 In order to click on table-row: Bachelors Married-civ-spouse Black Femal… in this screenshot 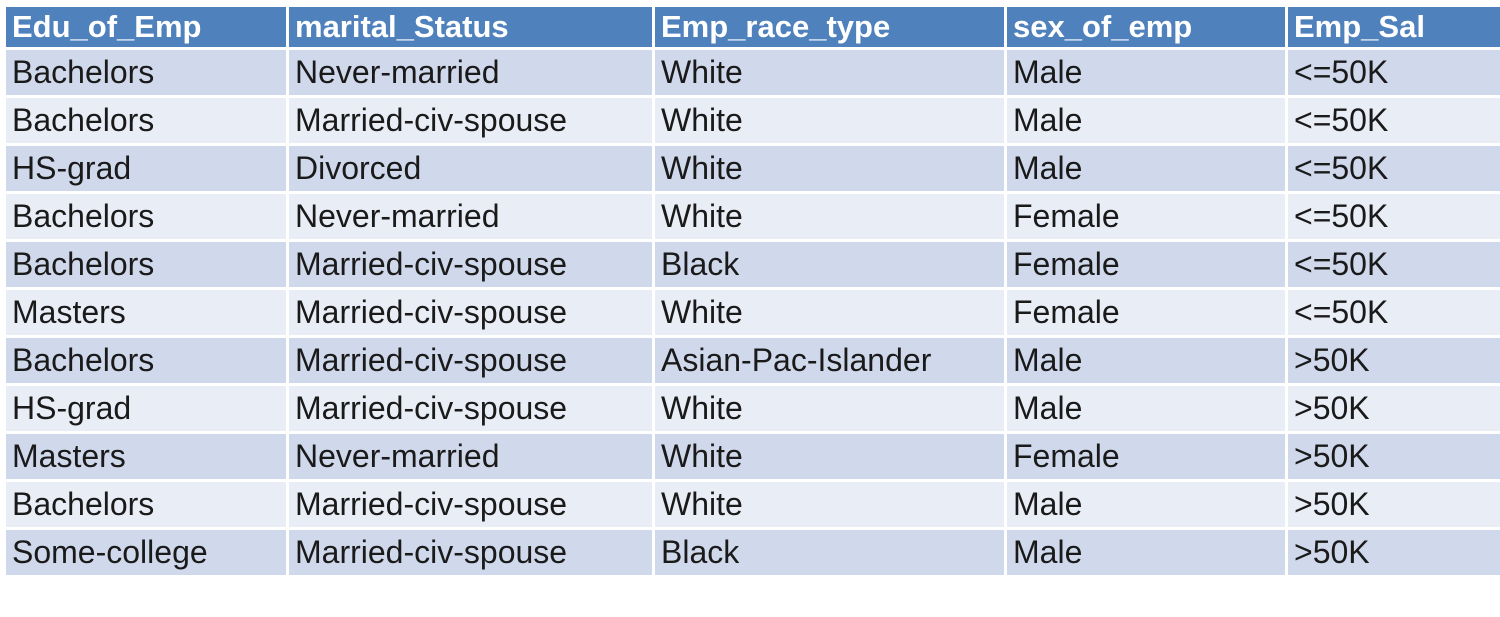, I will do `click(751, 264)`.